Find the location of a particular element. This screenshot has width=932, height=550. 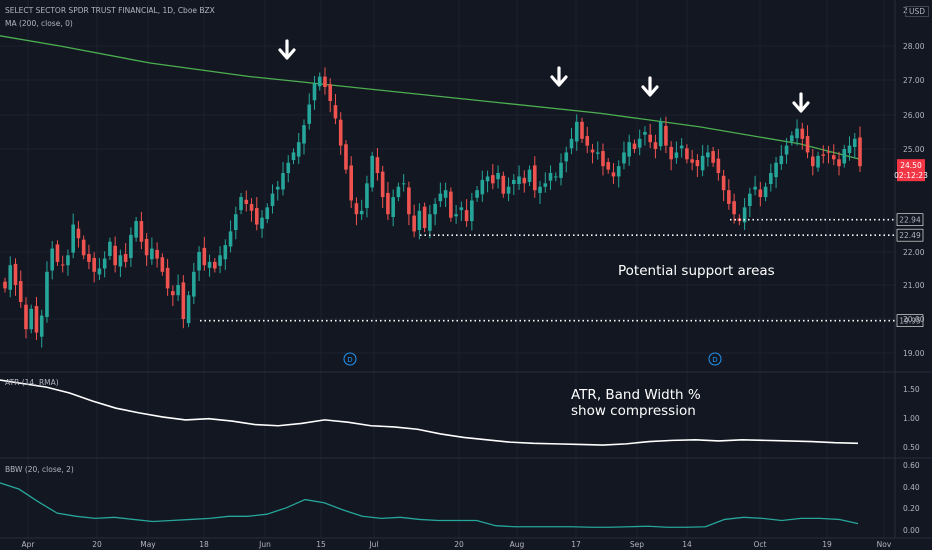

bbw-line is located at coordinates (429, 505).